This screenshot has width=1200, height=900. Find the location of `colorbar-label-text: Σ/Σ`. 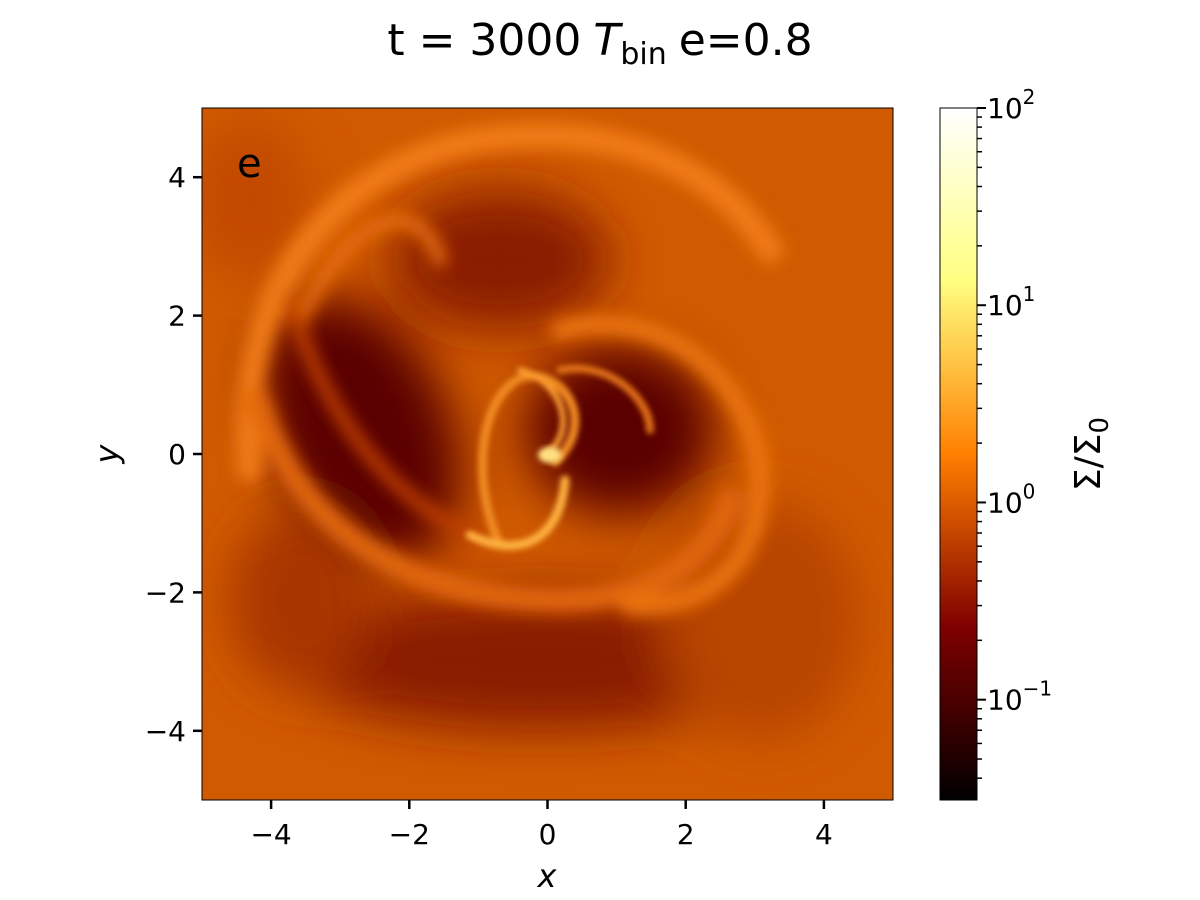

colorbar-label-text: Σ/Σ is located at coordinates (1088, 462).